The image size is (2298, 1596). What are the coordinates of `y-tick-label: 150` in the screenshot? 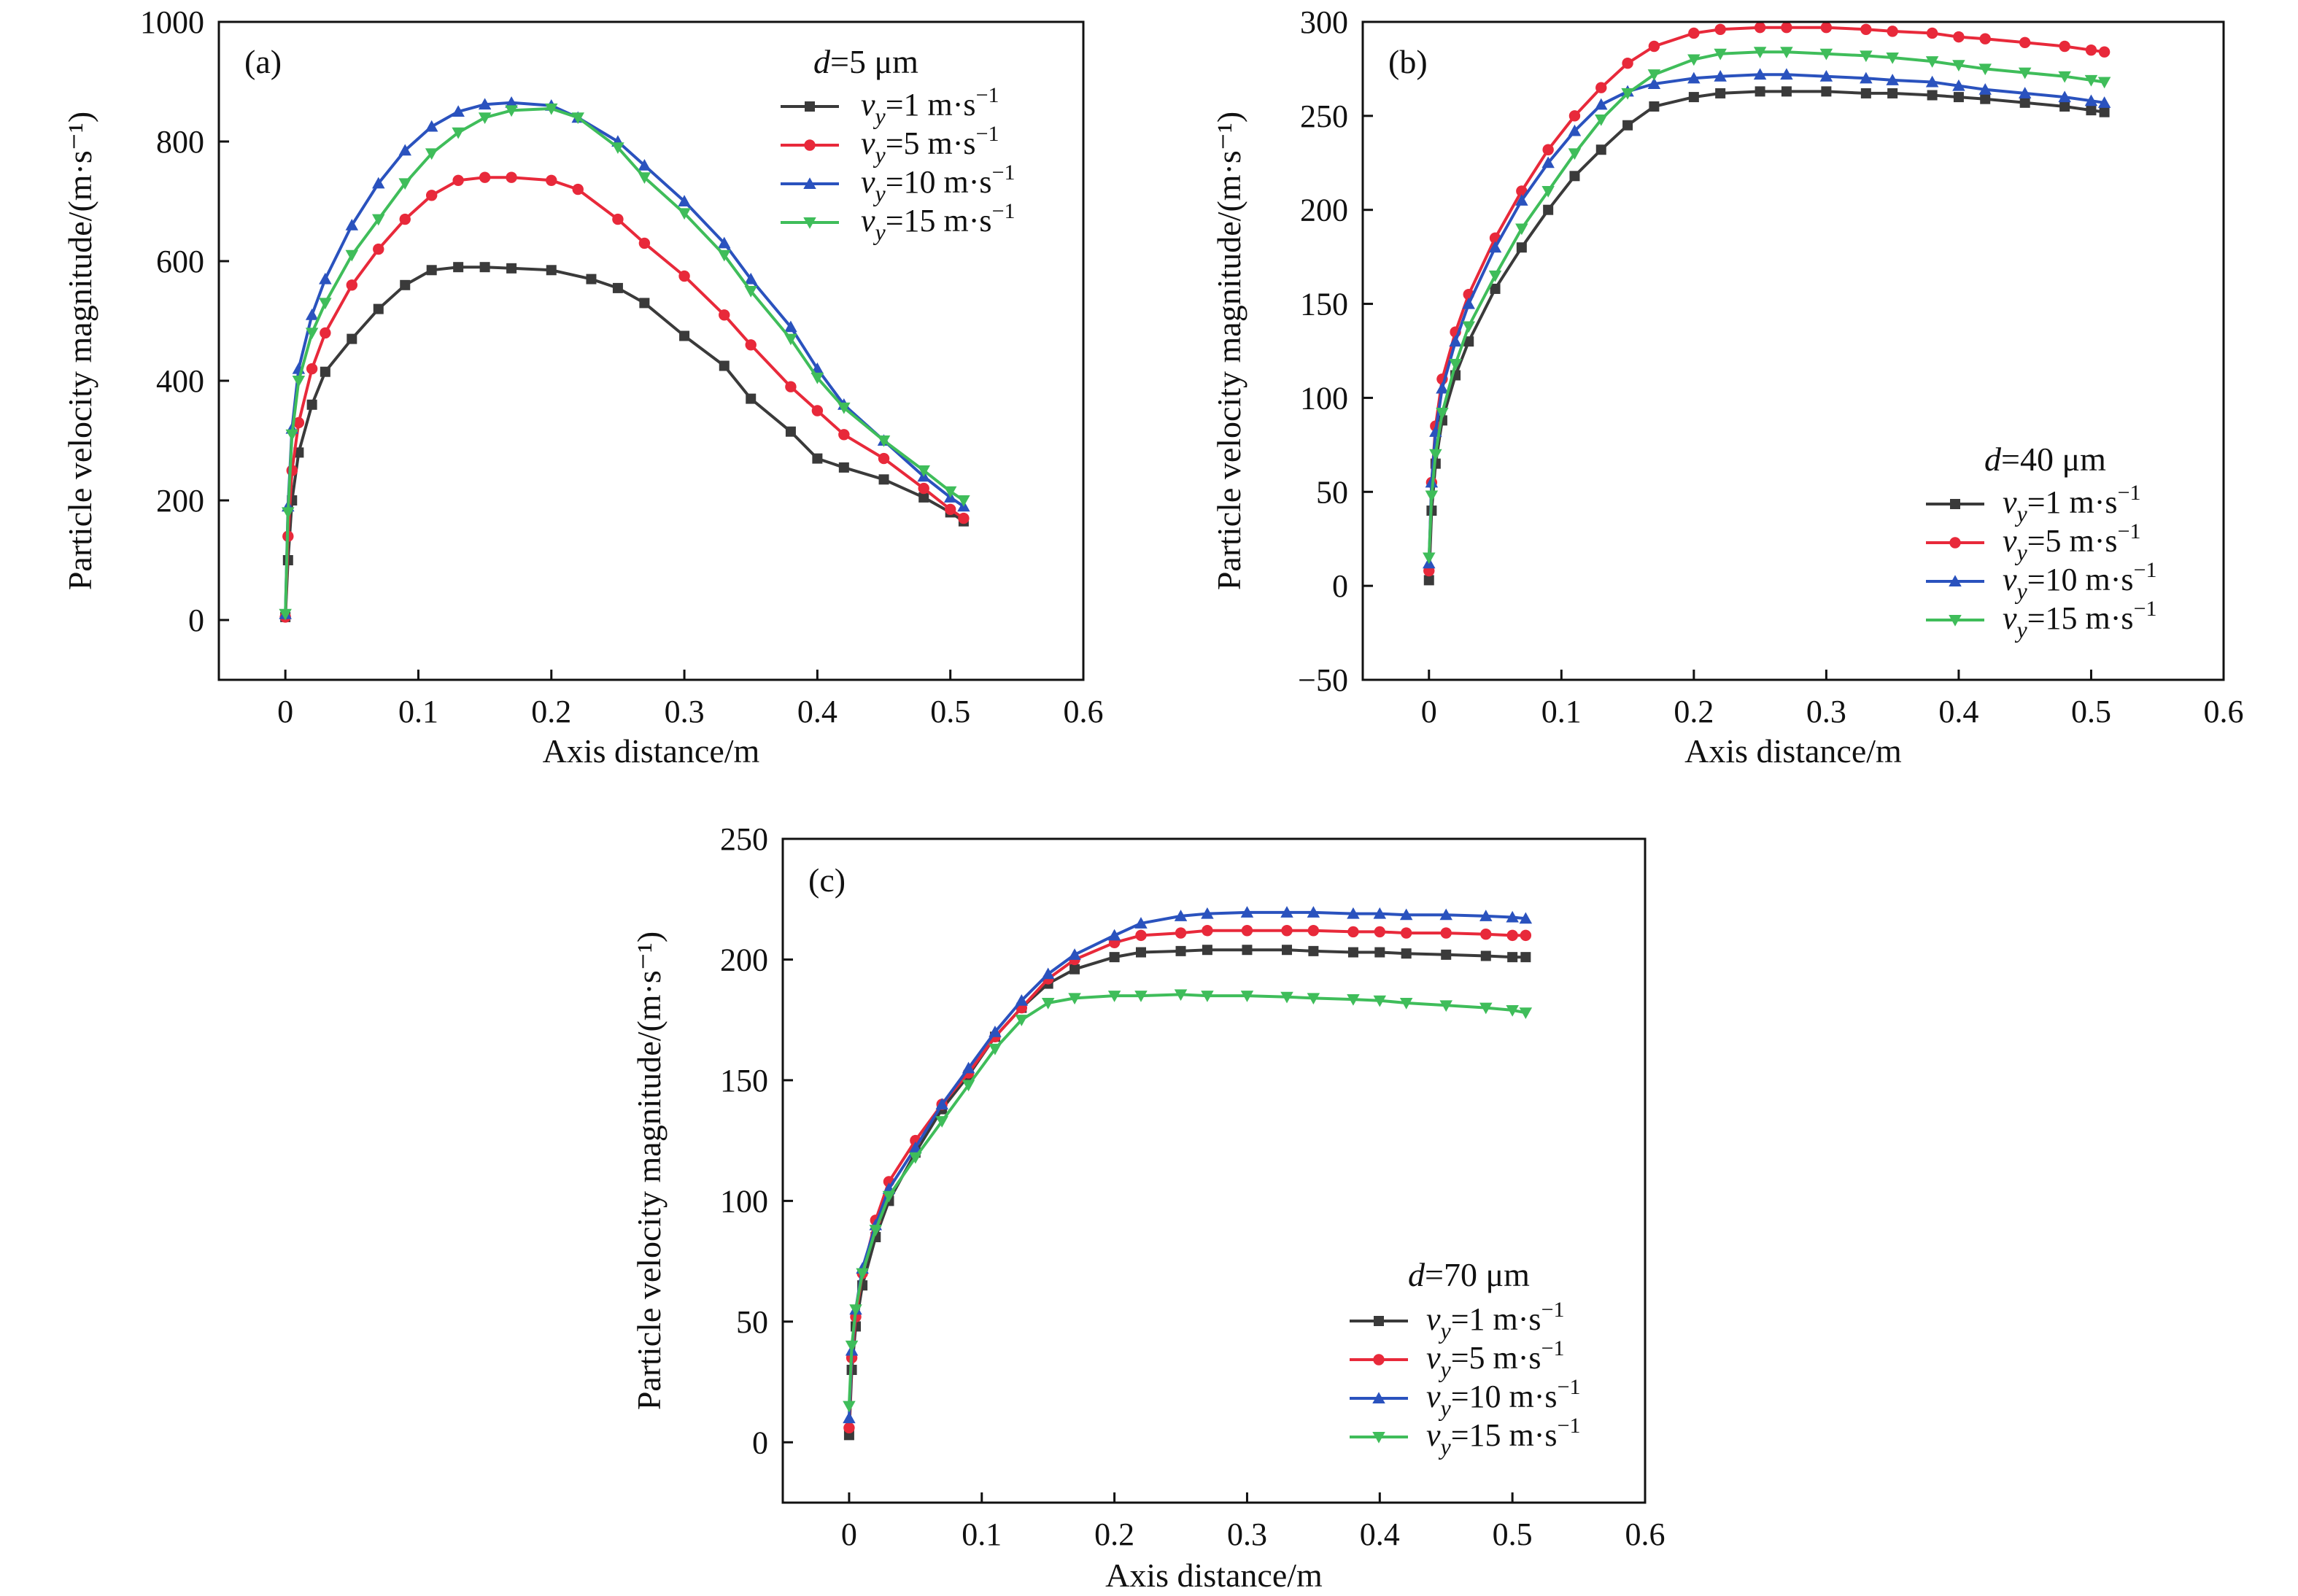 It's located at (744, 1081).